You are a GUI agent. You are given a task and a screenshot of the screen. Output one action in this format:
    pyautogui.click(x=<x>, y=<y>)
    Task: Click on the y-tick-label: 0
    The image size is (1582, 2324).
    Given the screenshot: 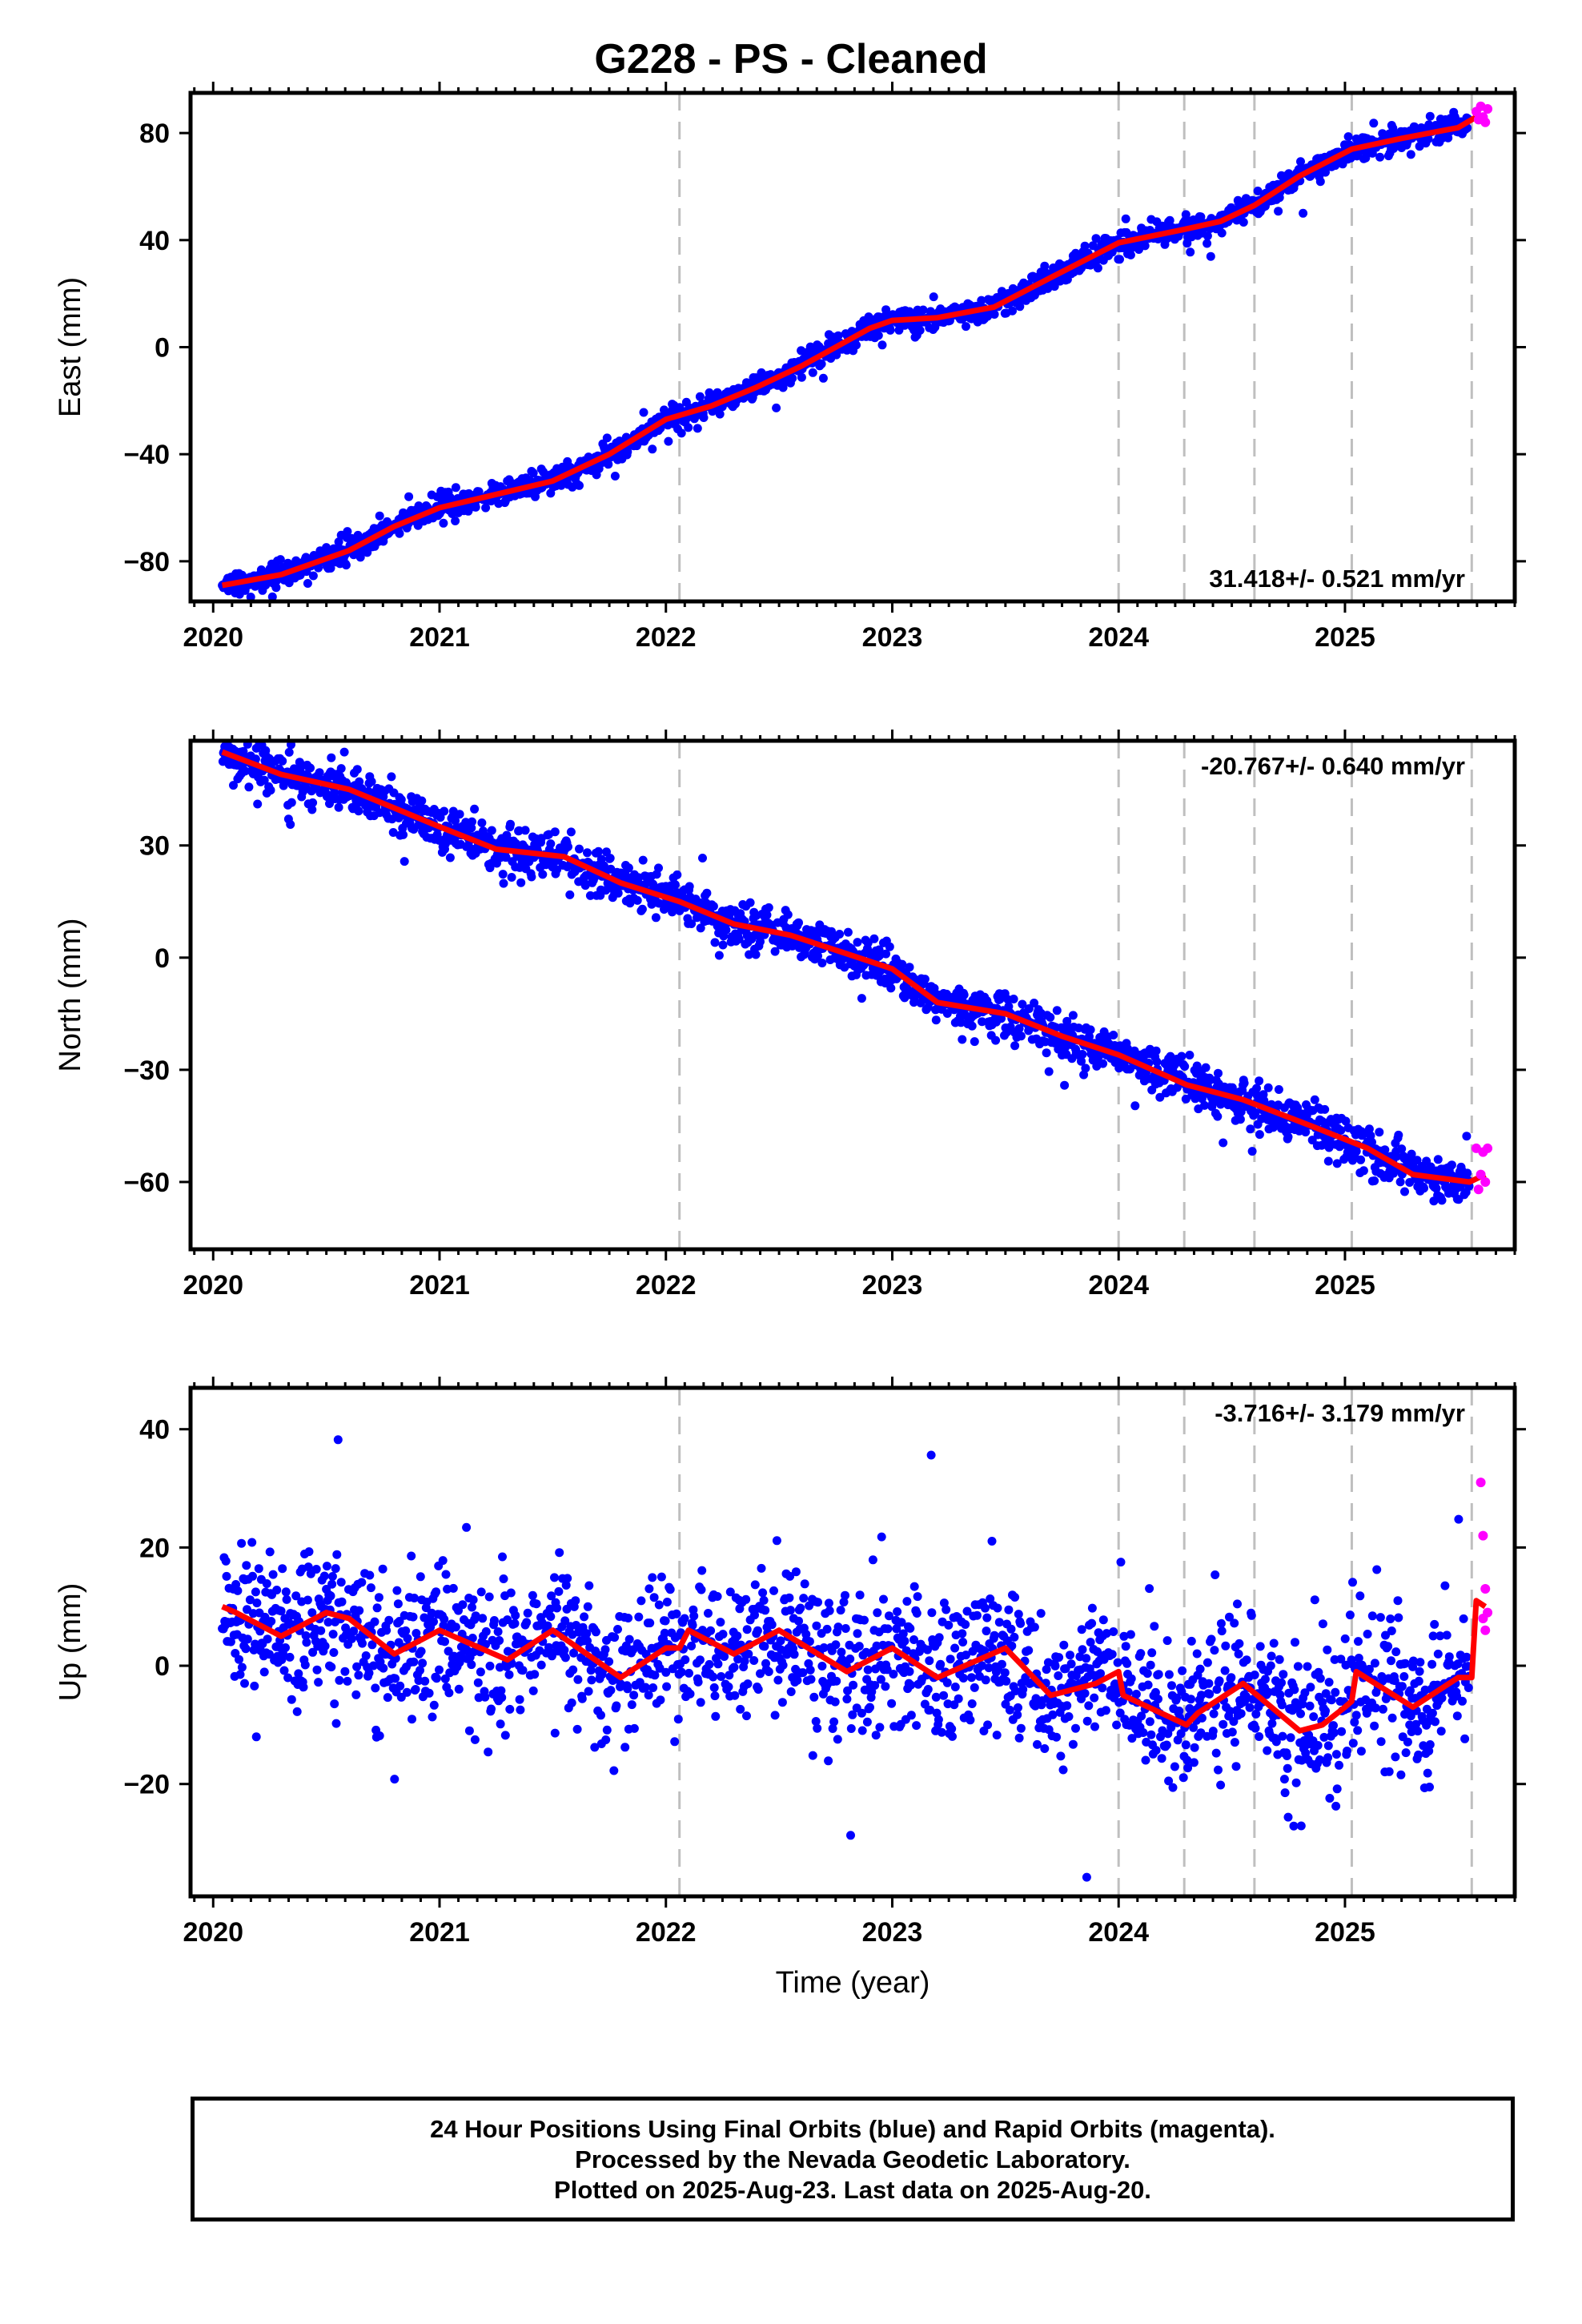 What is the action you would take?
    pyautogui.click(x=162, y=348)
    